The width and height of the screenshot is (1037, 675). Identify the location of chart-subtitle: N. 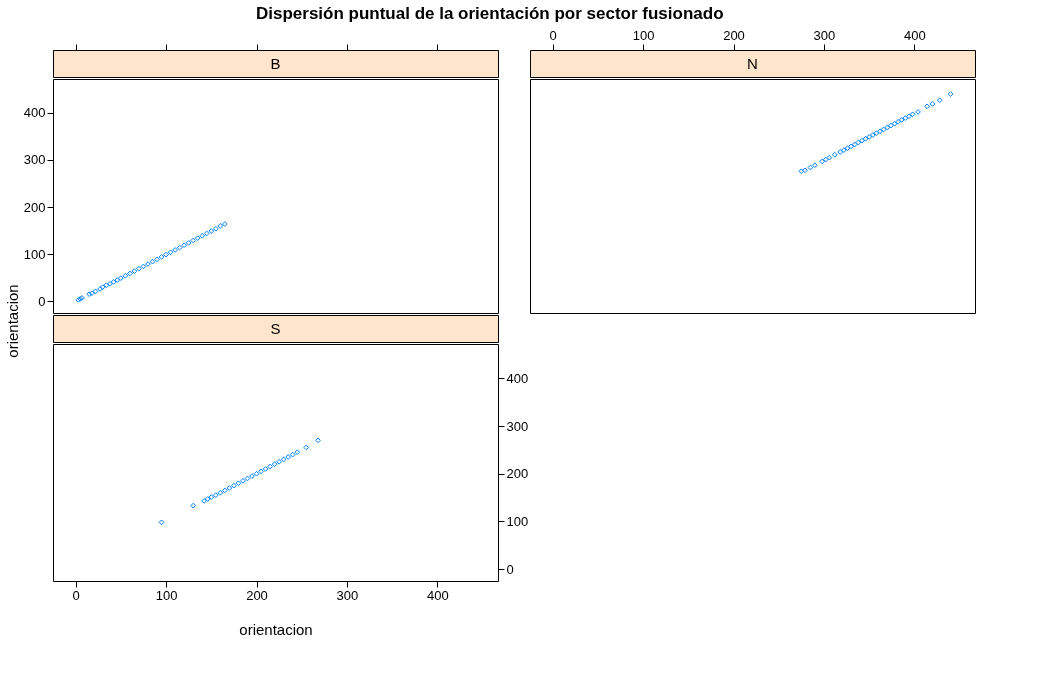
(752, 63).